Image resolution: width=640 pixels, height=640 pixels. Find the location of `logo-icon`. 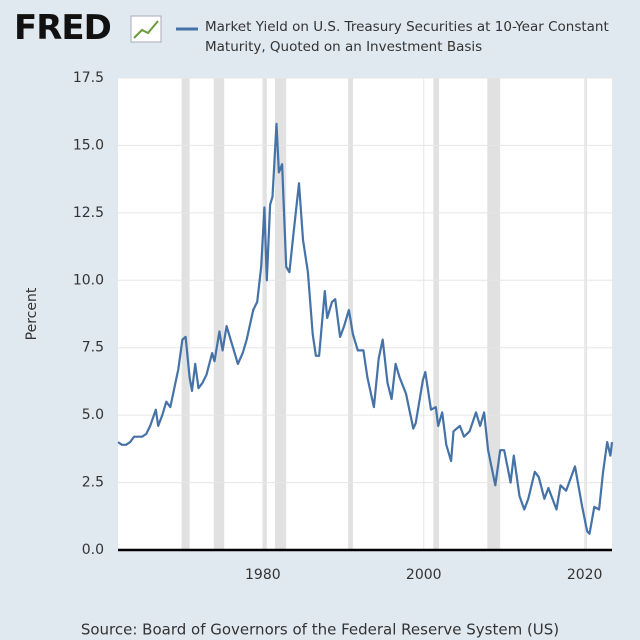

logo-icon is located at coordinates (146, 29).